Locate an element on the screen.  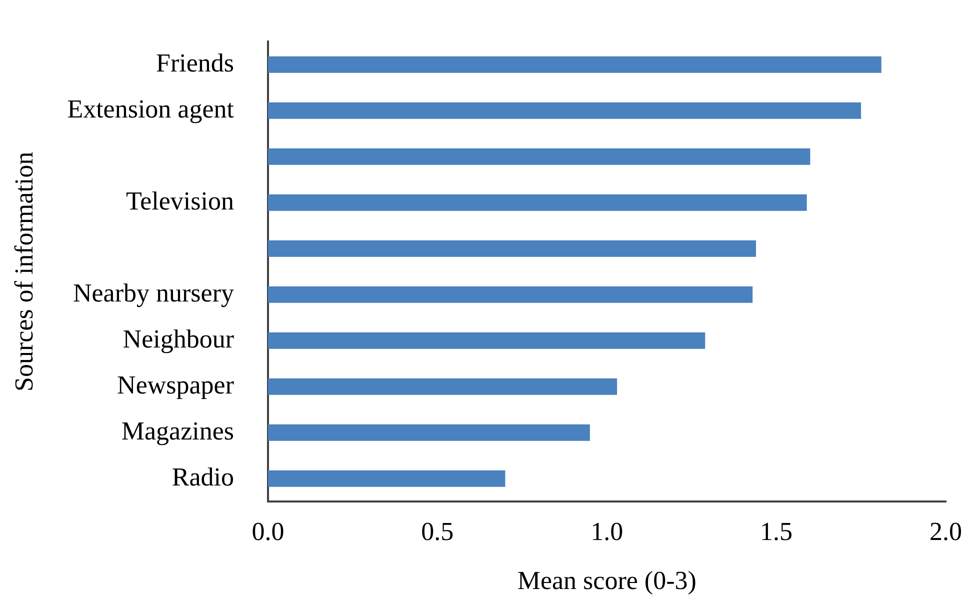
x-tick-label: 1.5 is located at coordinates (776, 531).